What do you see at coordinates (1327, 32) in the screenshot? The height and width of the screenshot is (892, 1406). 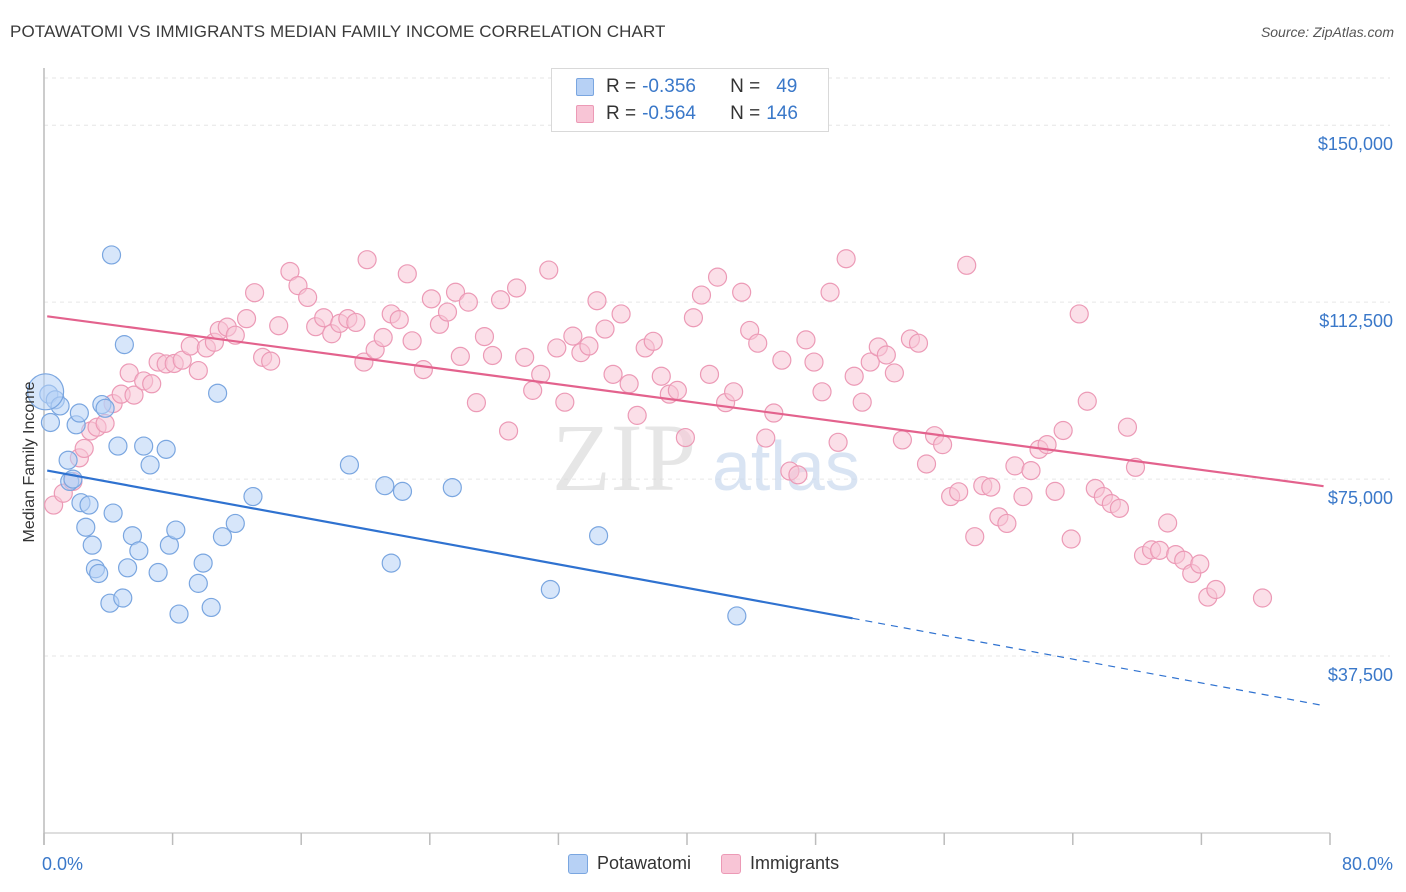 I see `chart-source: Source: ZipAtlas.com` at bounding box center [1327, 32].